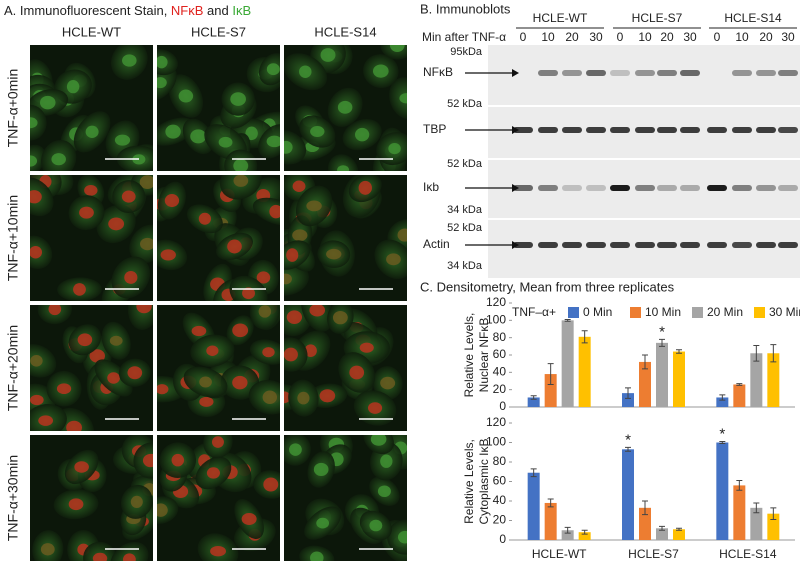 Image resolution: width=800 pixels, height=572 pixels. I want to click on blot-strip, so click(644, 249).